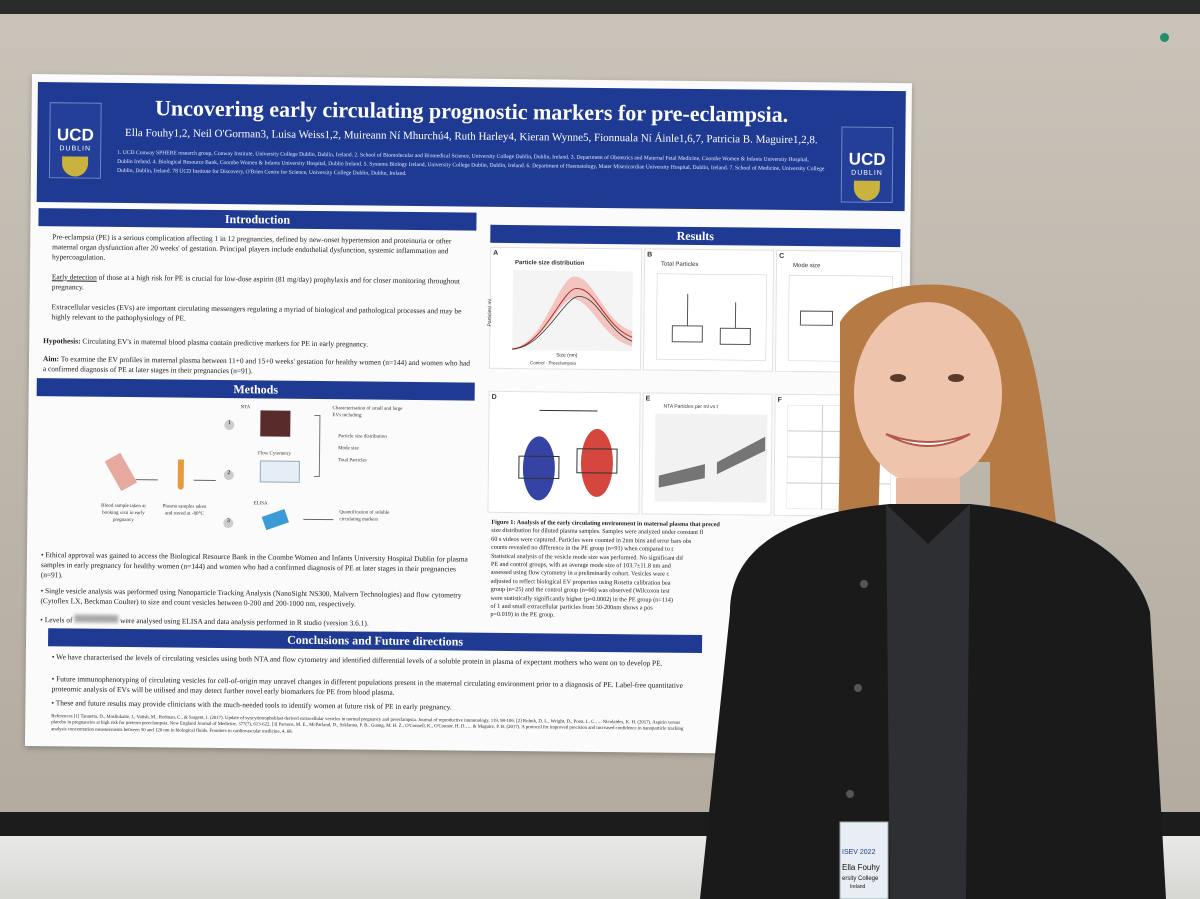 This screenshot has height=899, width=1200. I want to click on panel-a-ylabel: Particles/ ml, so click(490, 313).